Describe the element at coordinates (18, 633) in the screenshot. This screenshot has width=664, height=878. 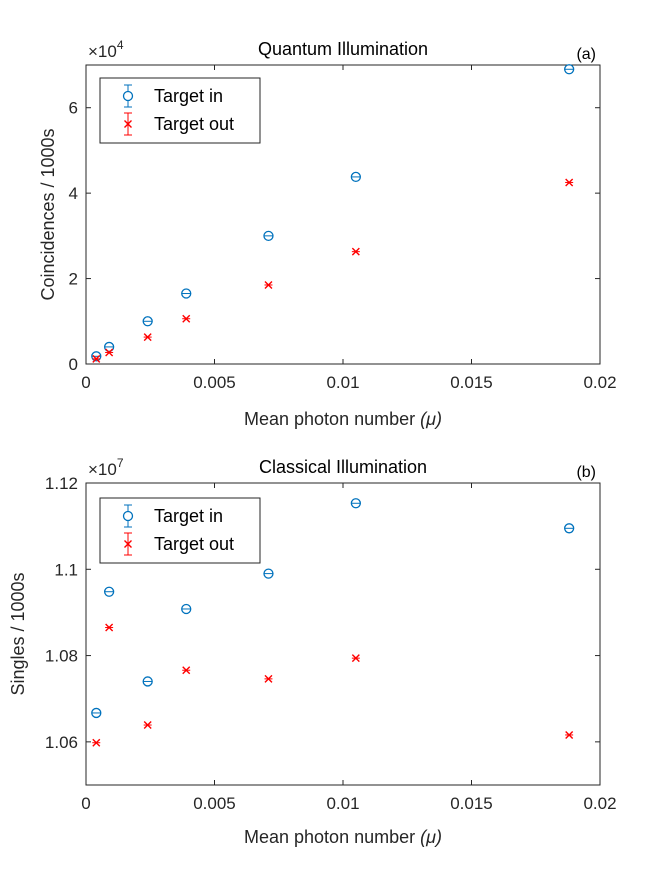
I see `y-axis-label: Singles / 1000s` at that location.